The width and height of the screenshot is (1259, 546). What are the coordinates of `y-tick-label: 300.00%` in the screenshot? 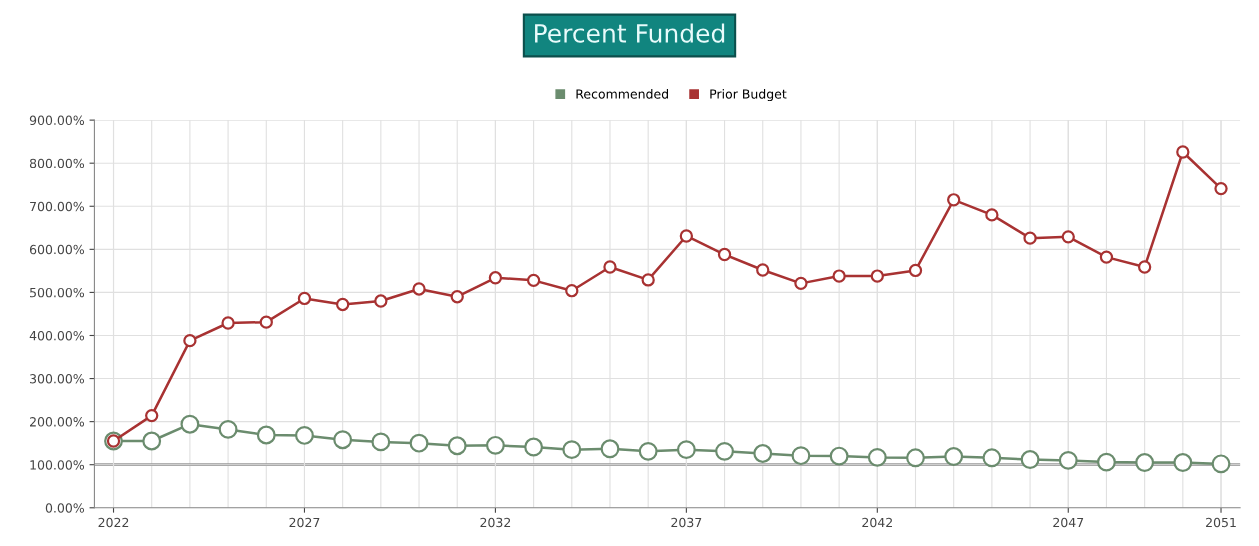 It's located at (57, 379).